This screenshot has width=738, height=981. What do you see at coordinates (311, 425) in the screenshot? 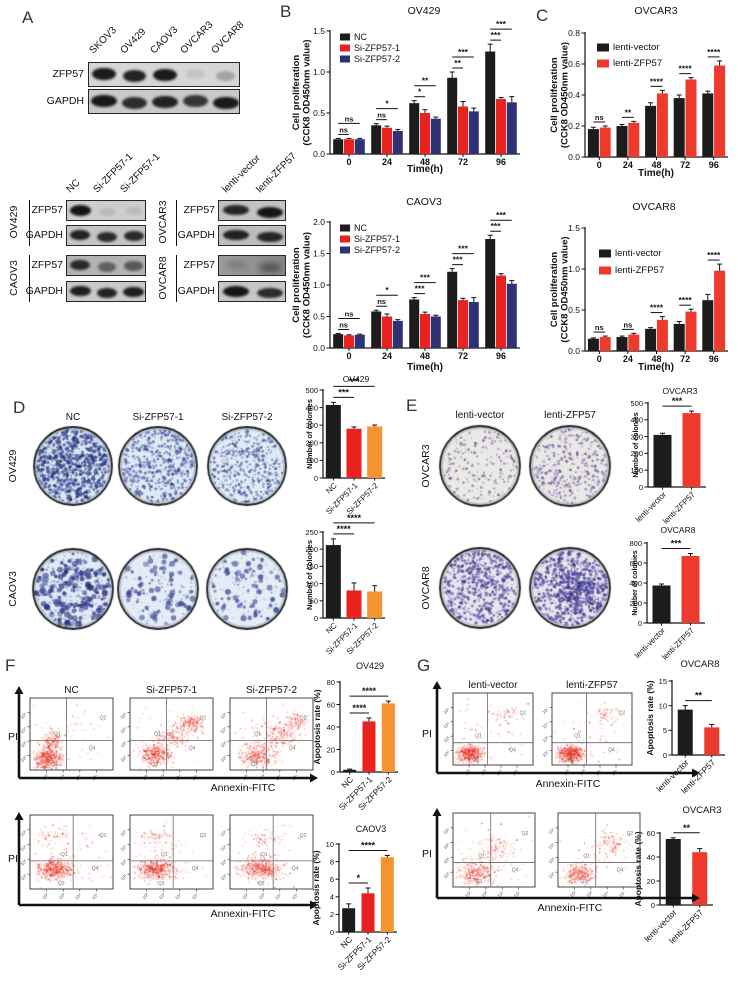
I see `y-tick-label: 300` at bounding box center [311, 425].